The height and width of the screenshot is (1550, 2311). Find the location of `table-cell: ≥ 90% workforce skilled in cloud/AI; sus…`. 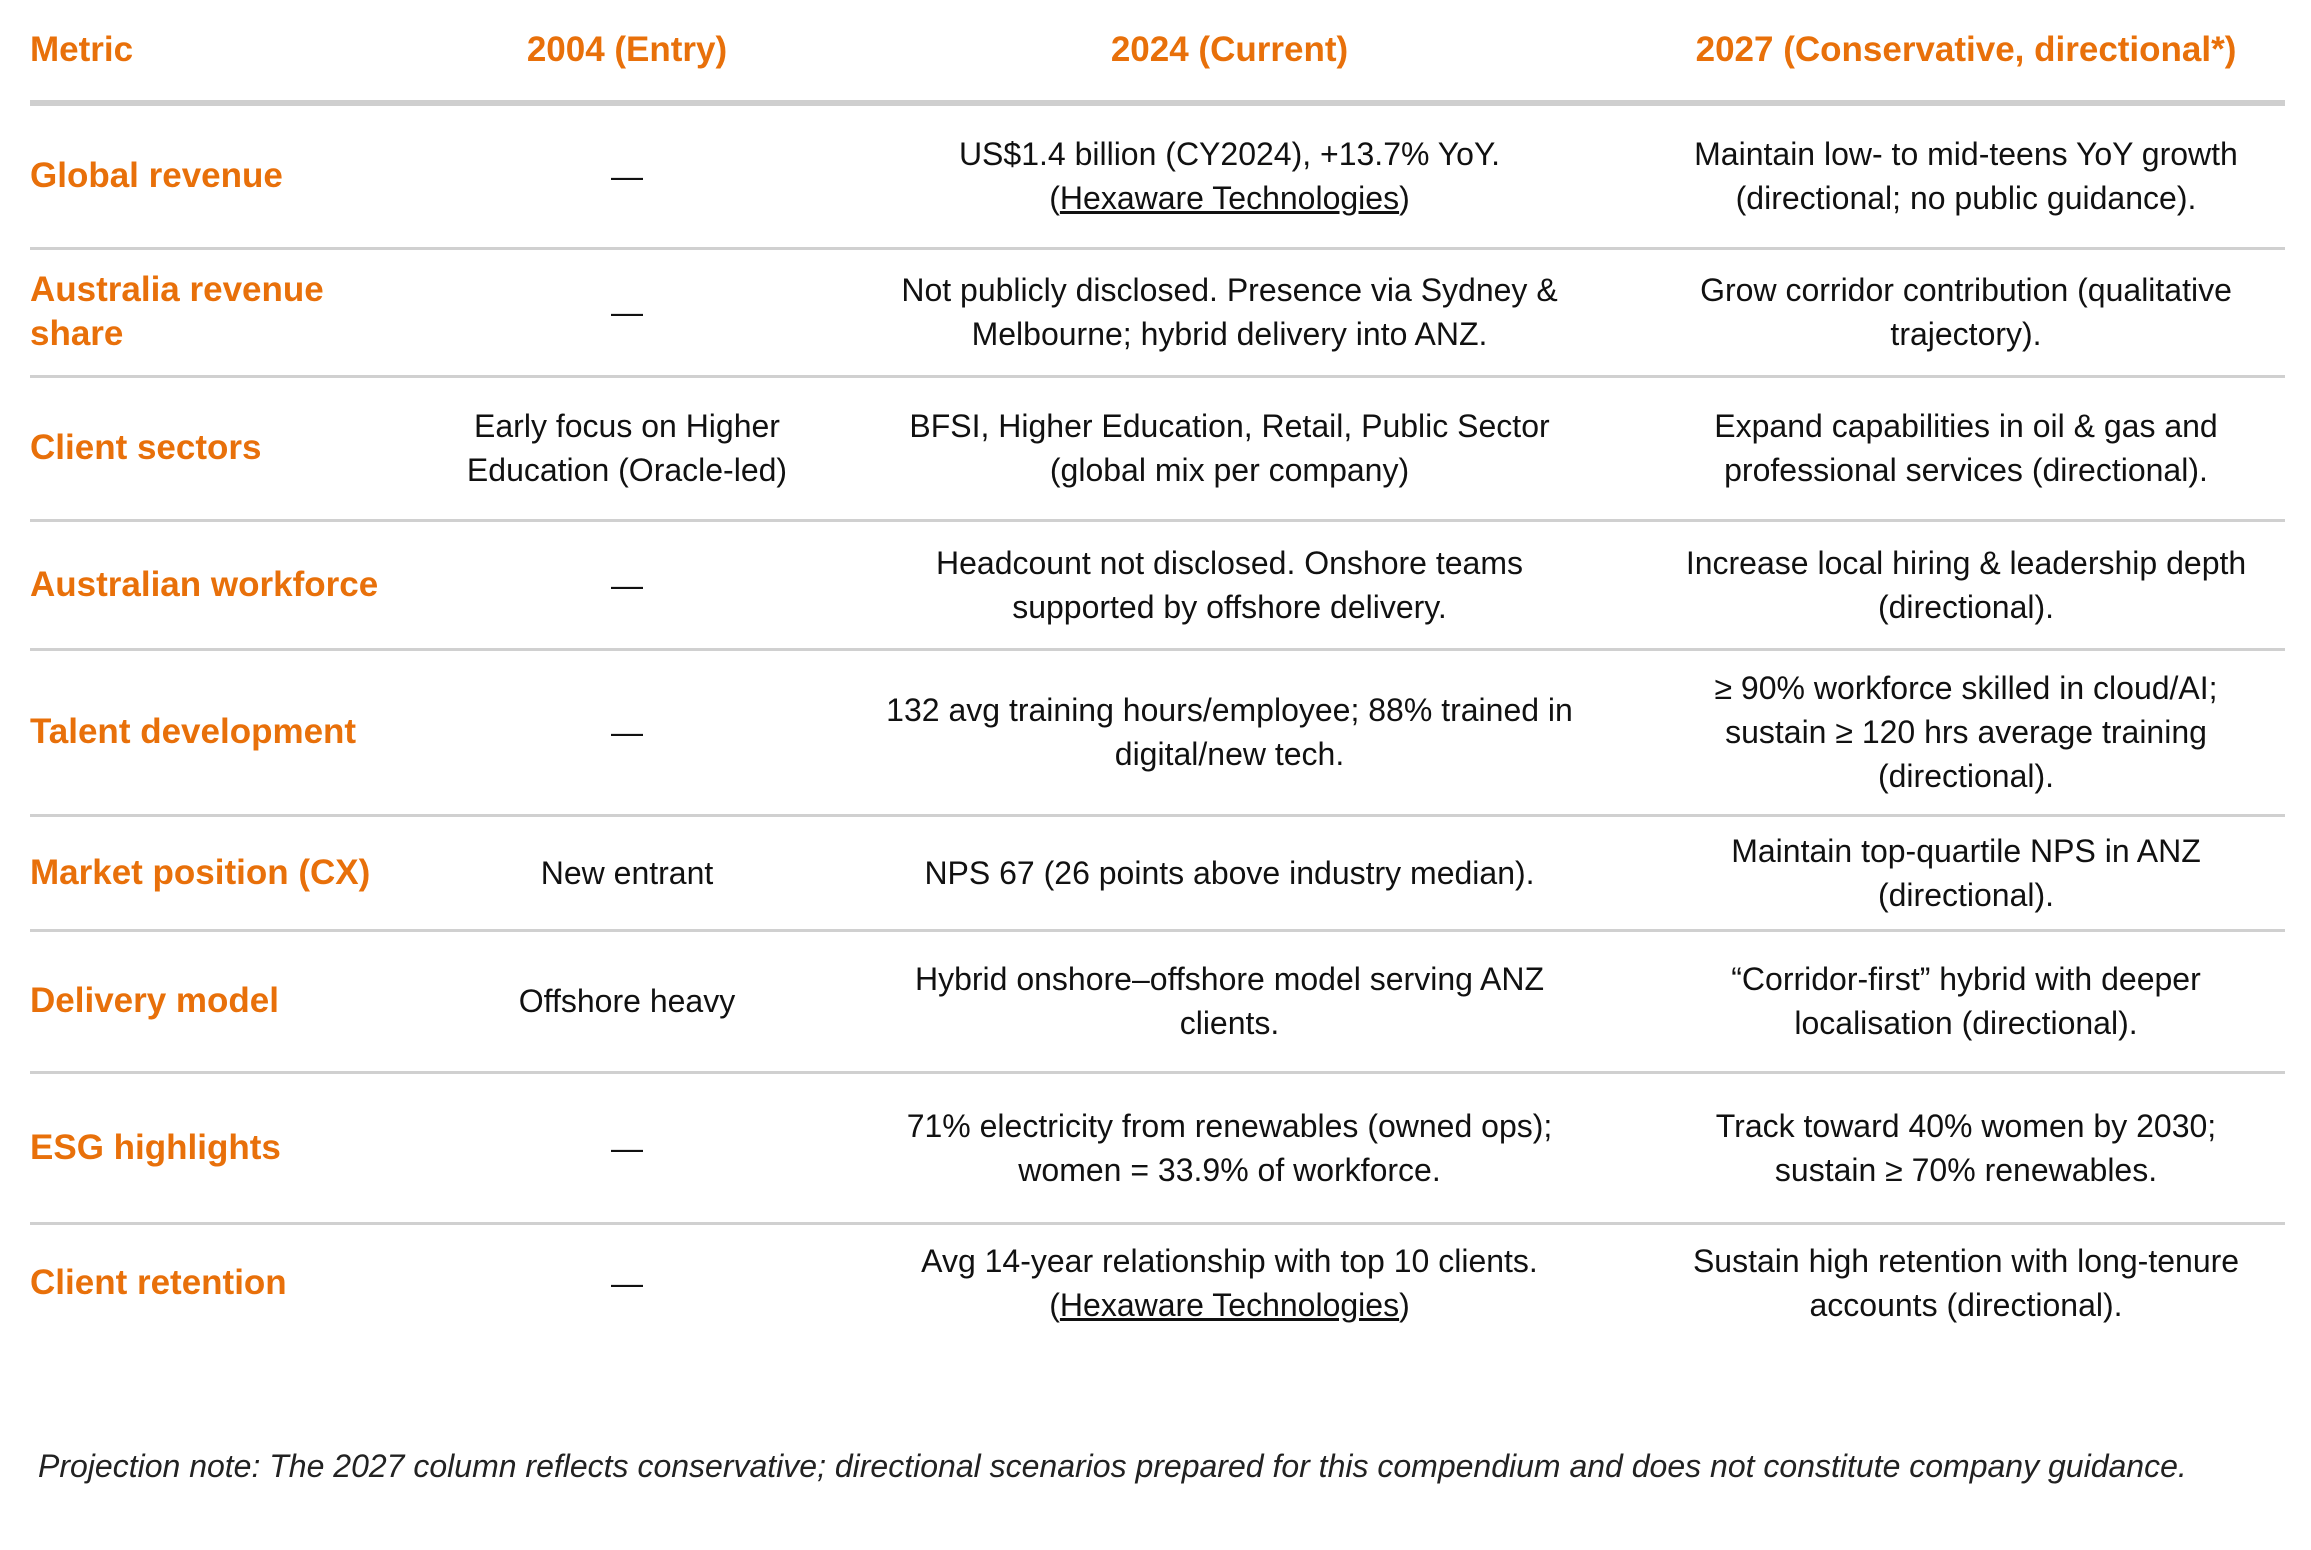

table-cell: ≥ 90% workforce skilled in cloud/AI; sus… is located at coordinates (1966, 733).